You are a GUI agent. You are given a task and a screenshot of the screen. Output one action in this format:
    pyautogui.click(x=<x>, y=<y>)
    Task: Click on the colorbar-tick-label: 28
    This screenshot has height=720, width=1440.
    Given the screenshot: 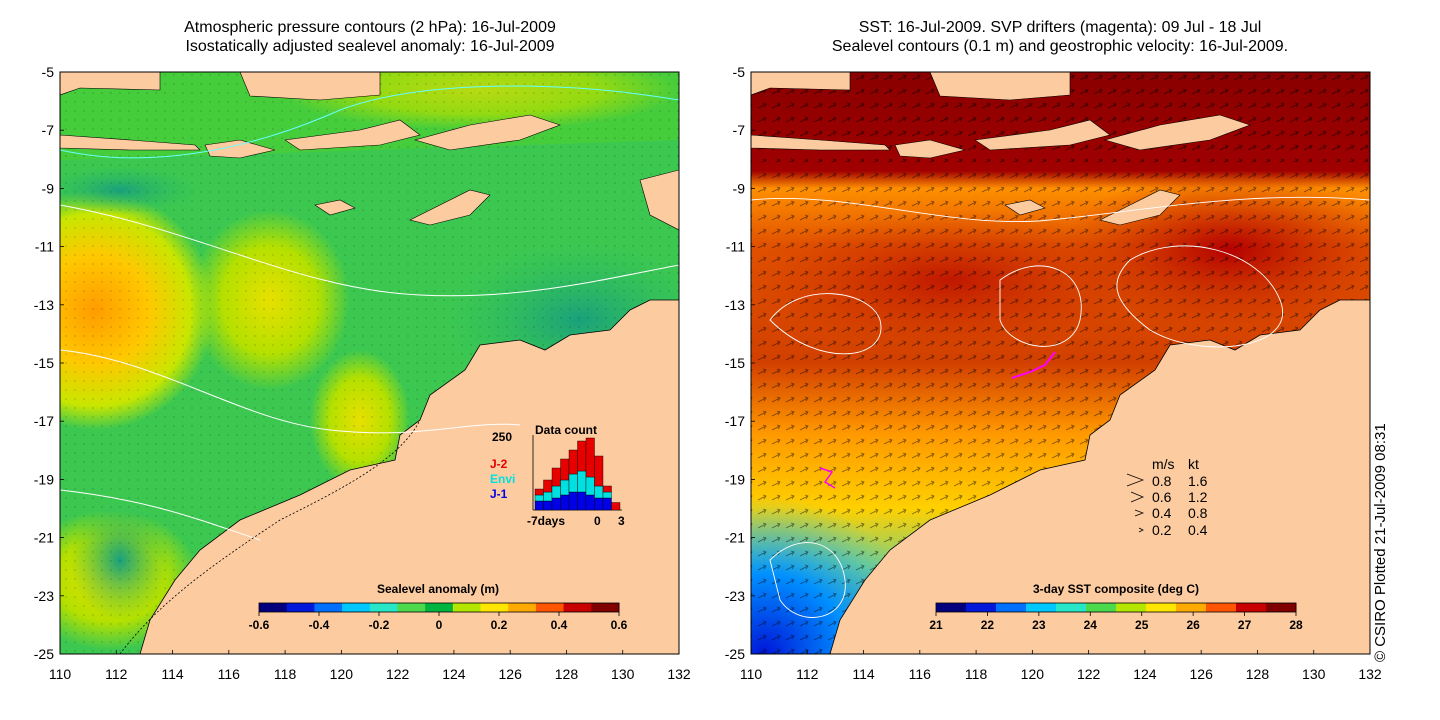 What is the action you would take?
    pyautogui.click(x=1296, y=625)
    